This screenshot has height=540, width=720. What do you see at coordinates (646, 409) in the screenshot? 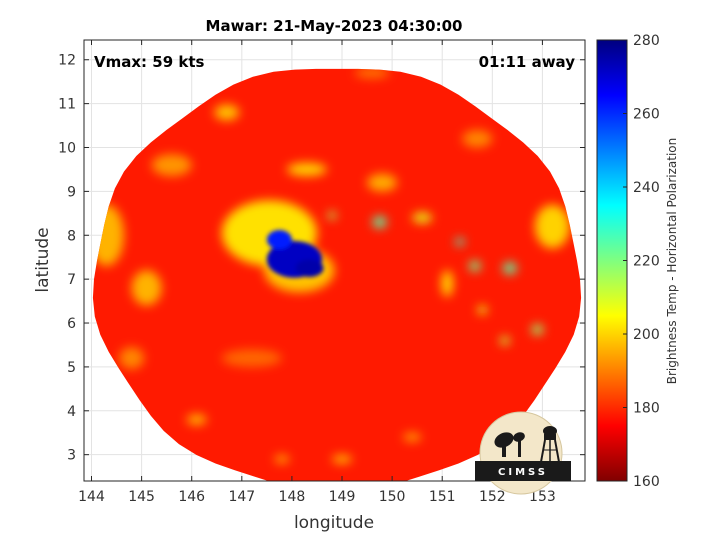
I see `colorbar-tick-label: 180` at bounding box center [646, 409].